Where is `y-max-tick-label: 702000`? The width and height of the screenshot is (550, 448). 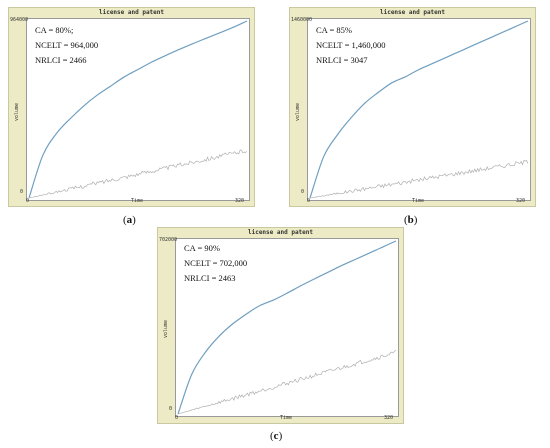 y-max-tick-label: 702000 is located at coordinates (168, 240).